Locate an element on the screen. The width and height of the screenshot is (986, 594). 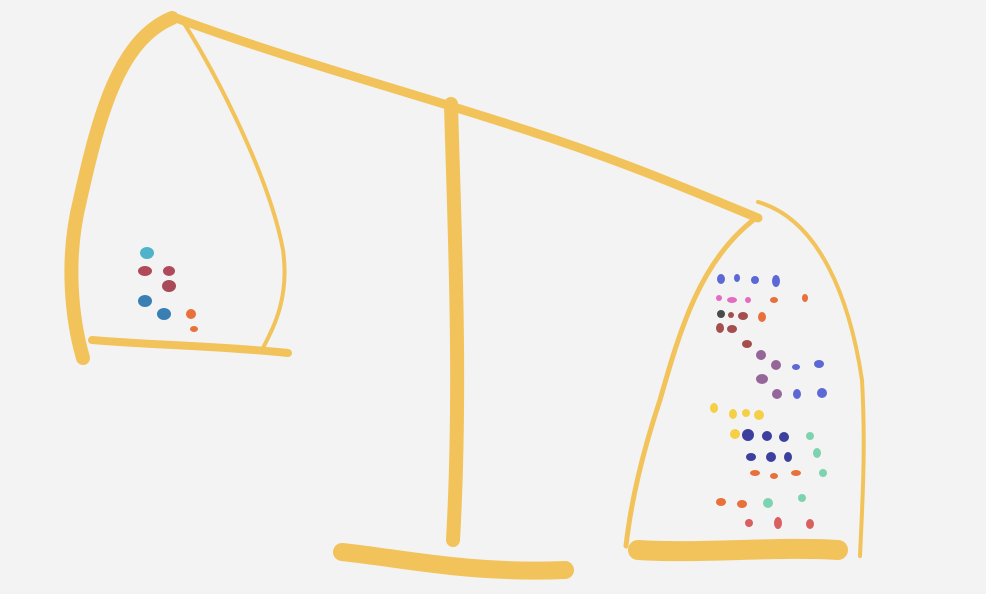
left-pan-tray is located at coordinates (190, 346).